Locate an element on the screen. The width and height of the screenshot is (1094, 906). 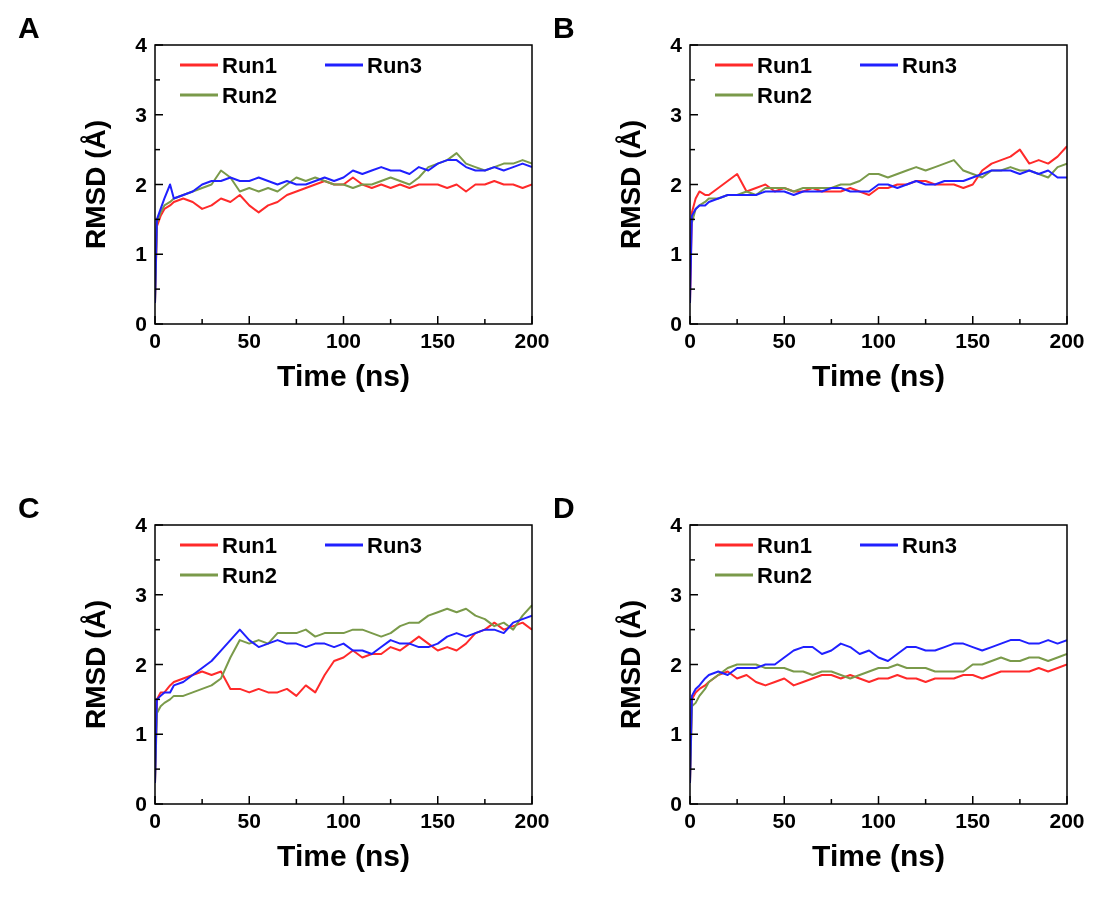
line-series is located at coordinates (878, 191).